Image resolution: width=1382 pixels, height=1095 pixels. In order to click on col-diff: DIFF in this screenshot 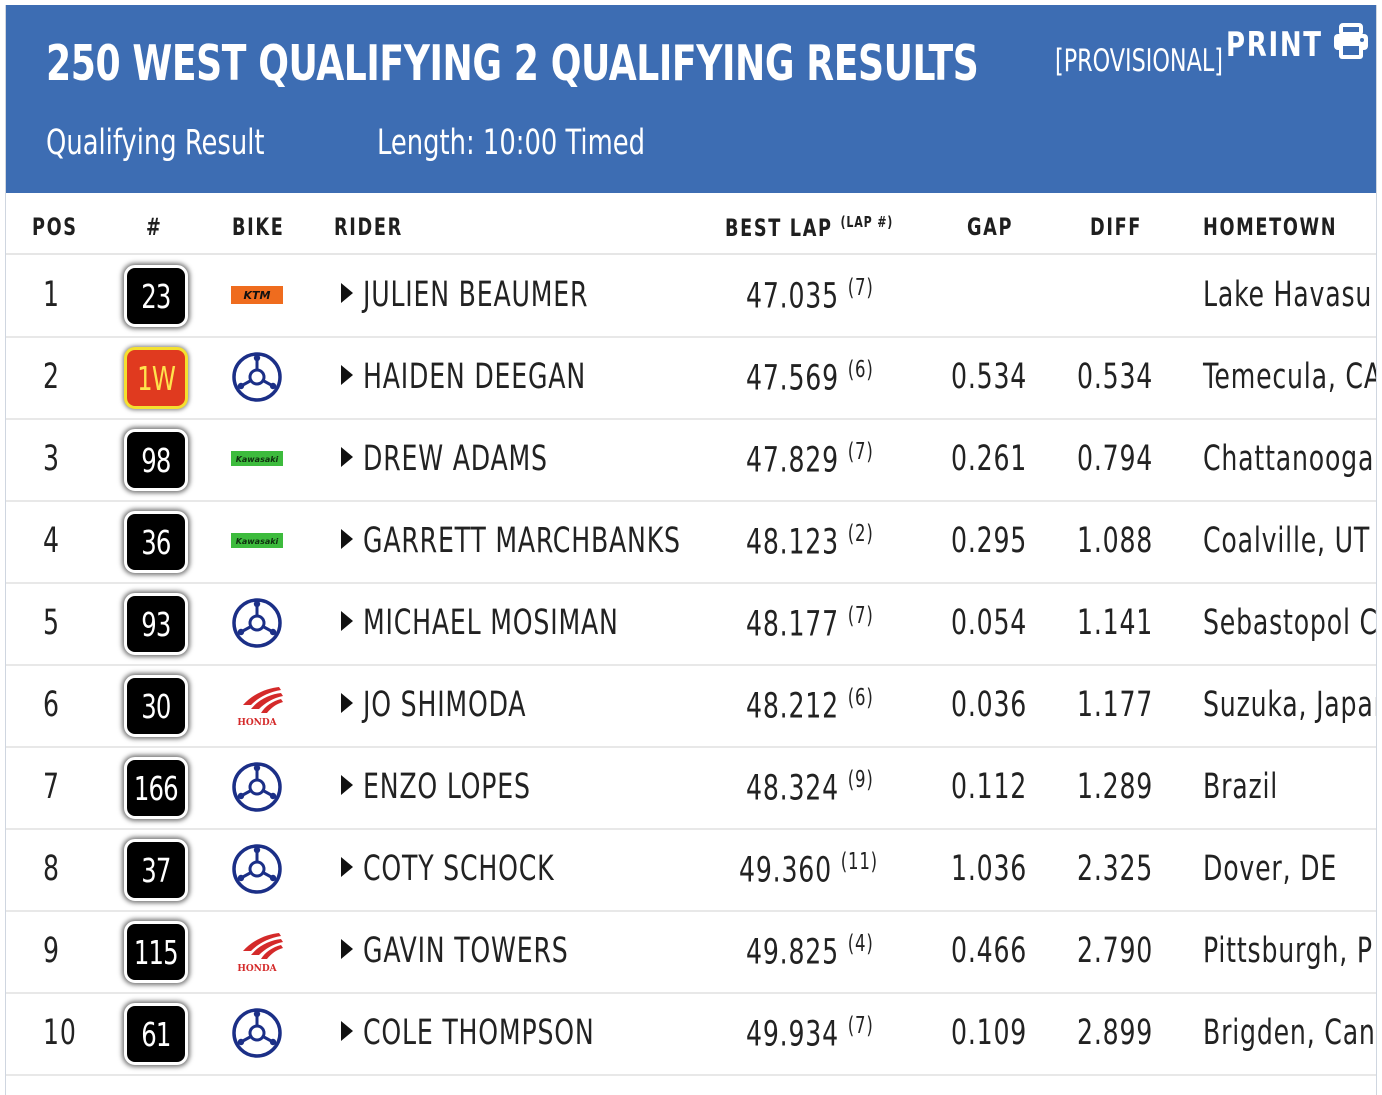, I will do `click(1116, 227)`.